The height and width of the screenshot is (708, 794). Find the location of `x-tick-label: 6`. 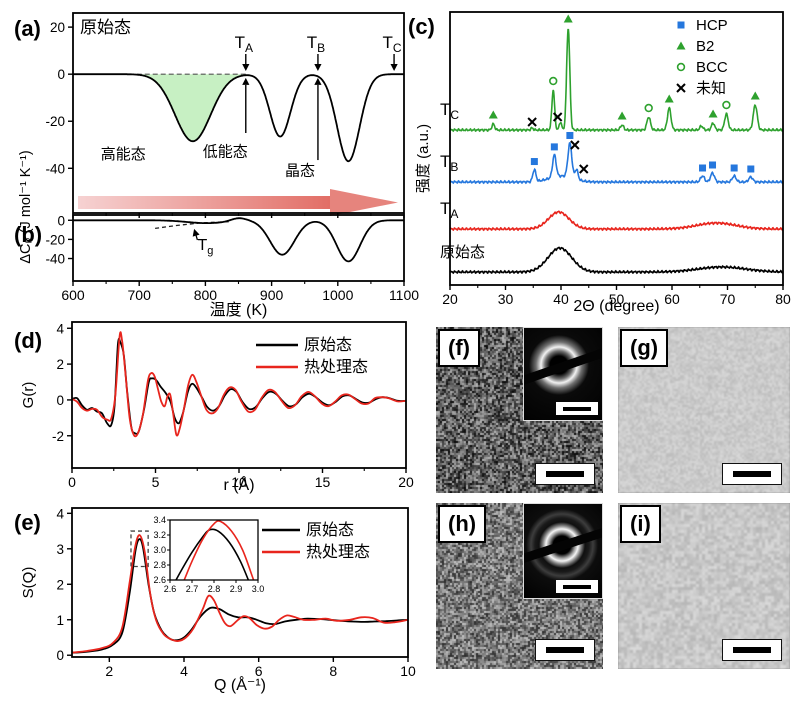

x-tick-label: 6 is located at coordinates (259, 671).